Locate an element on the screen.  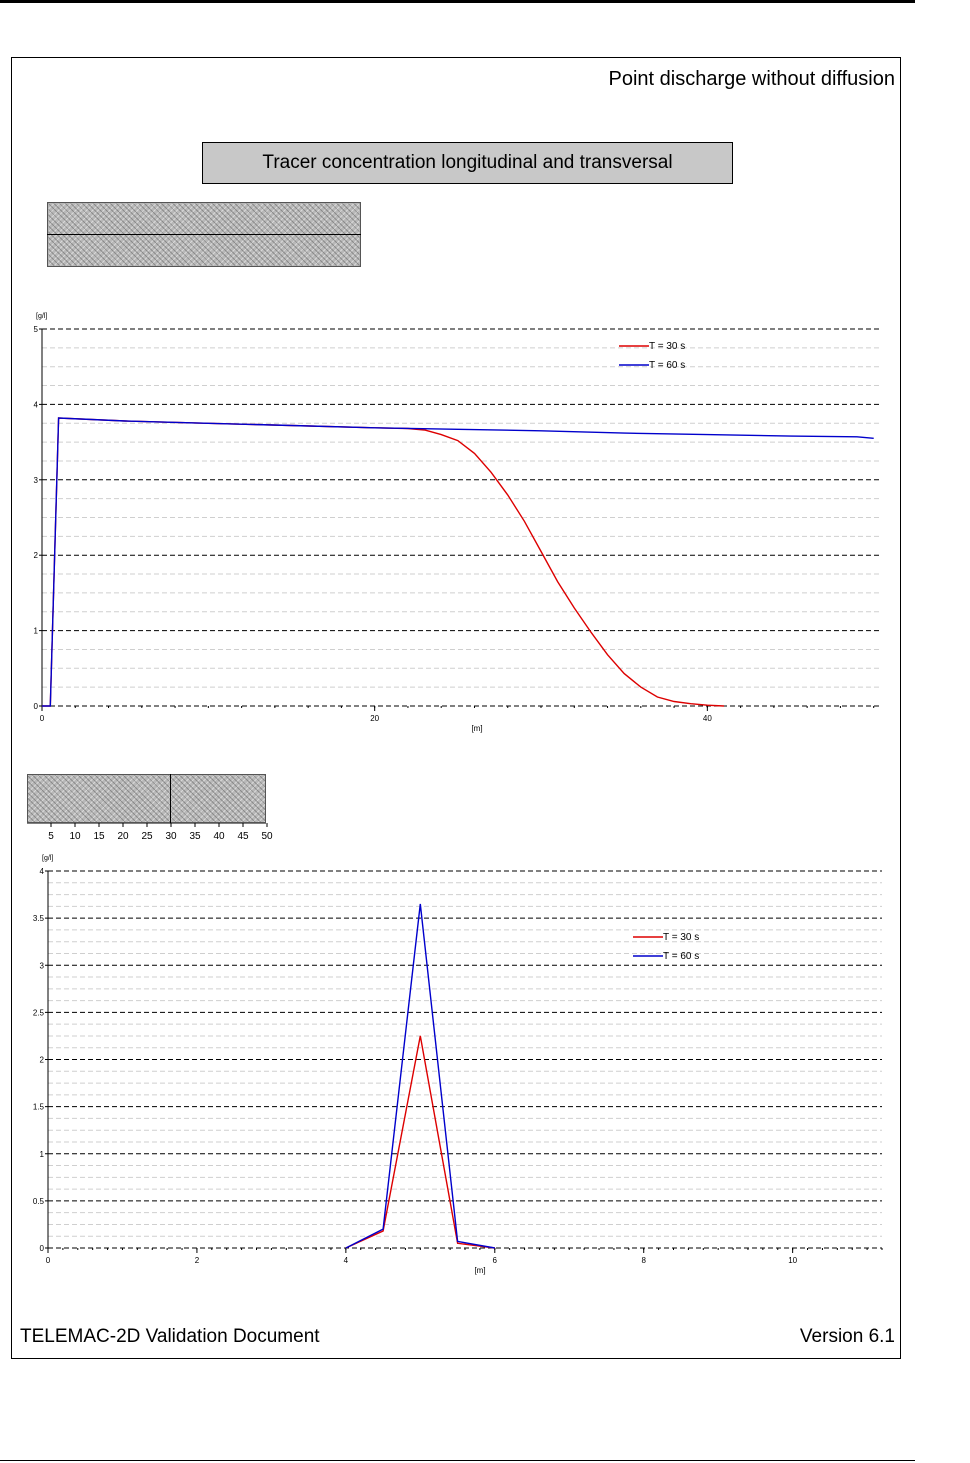
x-tick-label: 4 is located at coordinates (346, 1260).